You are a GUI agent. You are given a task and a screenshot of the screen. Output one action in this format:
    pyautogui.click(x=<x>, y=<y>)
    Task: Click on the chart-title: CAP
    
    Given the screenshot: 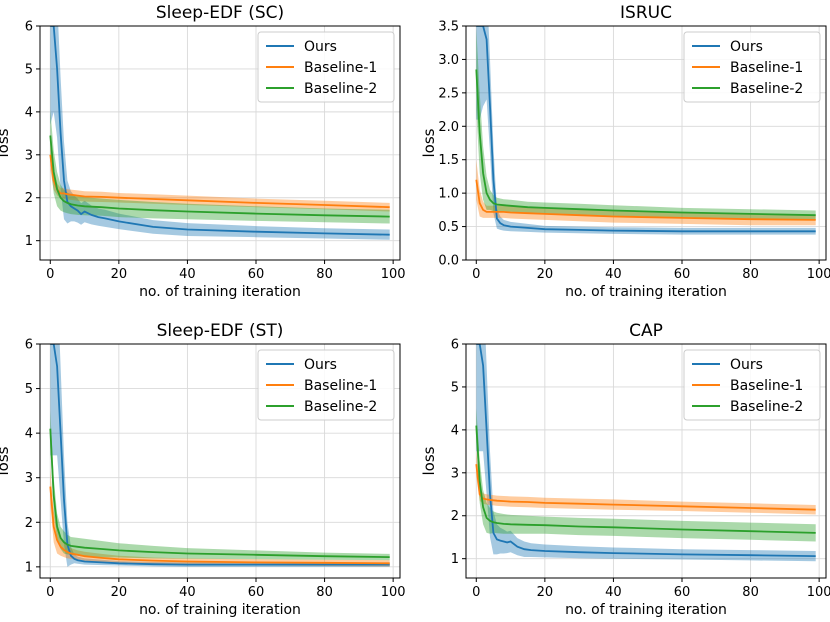 What is the action you would take?
    pyautogui.click(x=646, y=331)
    